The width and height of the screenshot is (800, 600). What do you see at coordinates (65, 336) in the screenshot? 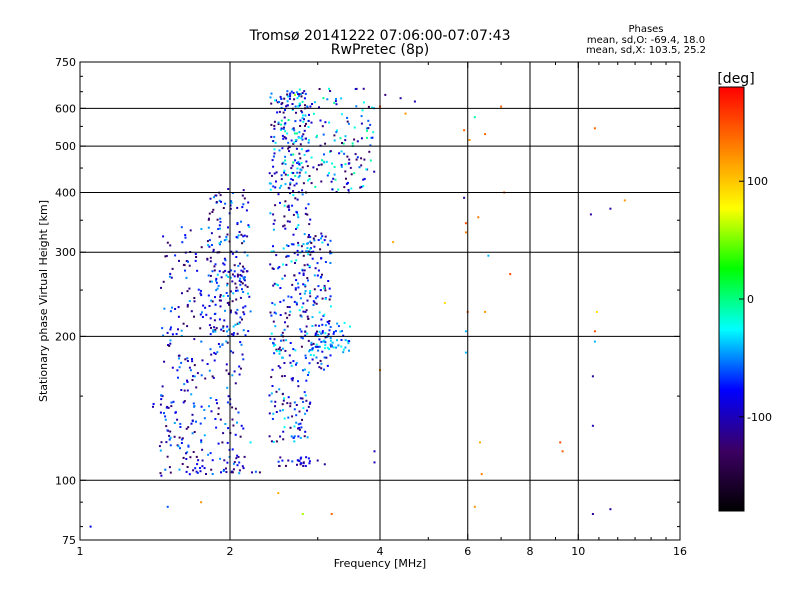
I see `y-tick-label: 200` at bounding box center [65, 336].